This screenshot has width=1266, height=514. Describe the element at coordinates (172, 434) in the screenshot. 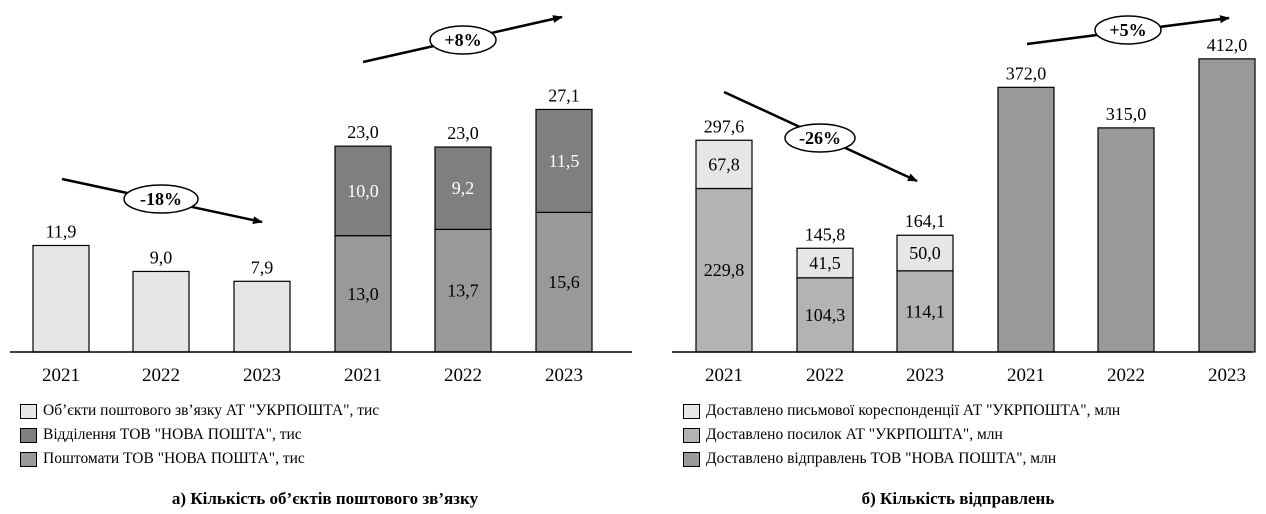

I see `legend-label: Відділення ТОВ "НОВА ПОШТА", тис` at that location.